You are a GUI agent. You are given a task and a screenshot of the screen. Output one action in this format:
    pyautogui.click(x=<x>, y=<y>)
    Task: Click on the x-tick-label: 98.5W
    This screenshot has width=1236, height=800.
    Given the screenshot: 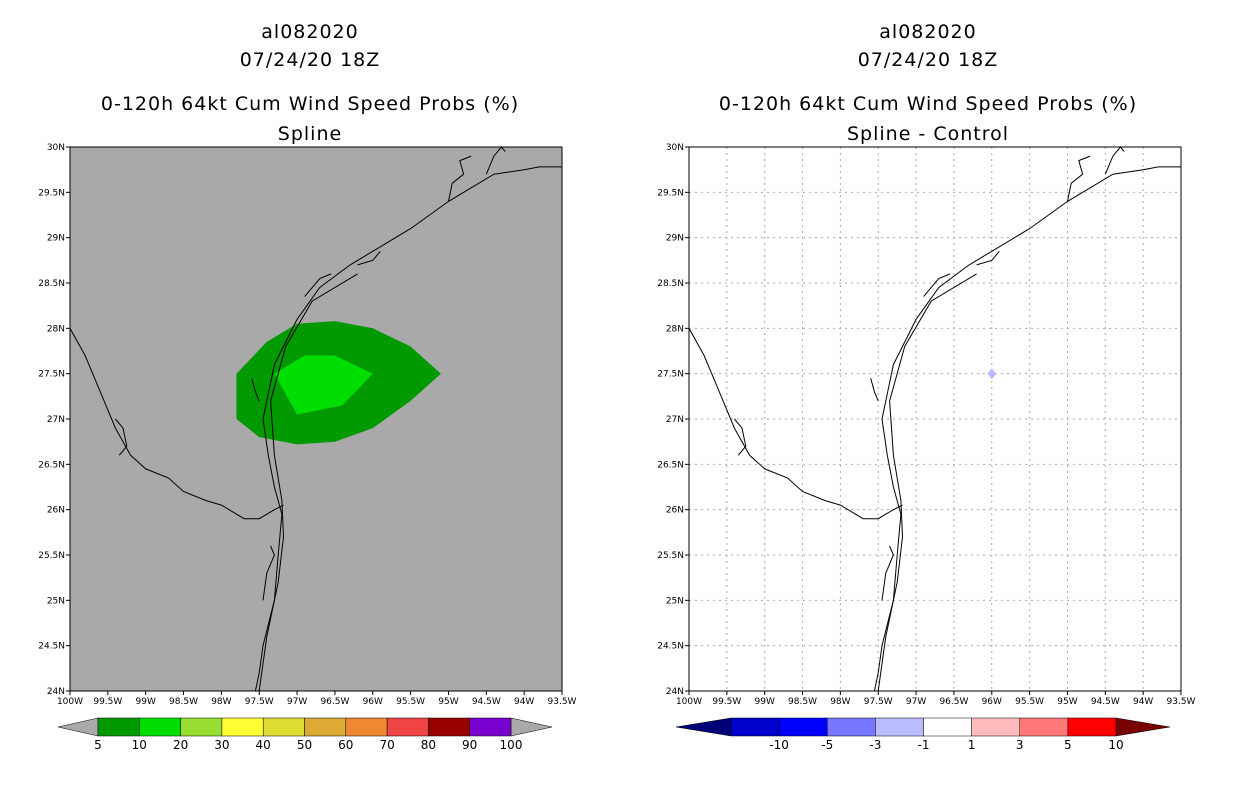 What is the action you would take?
    pyautogui.click(x=802, y=702)
    